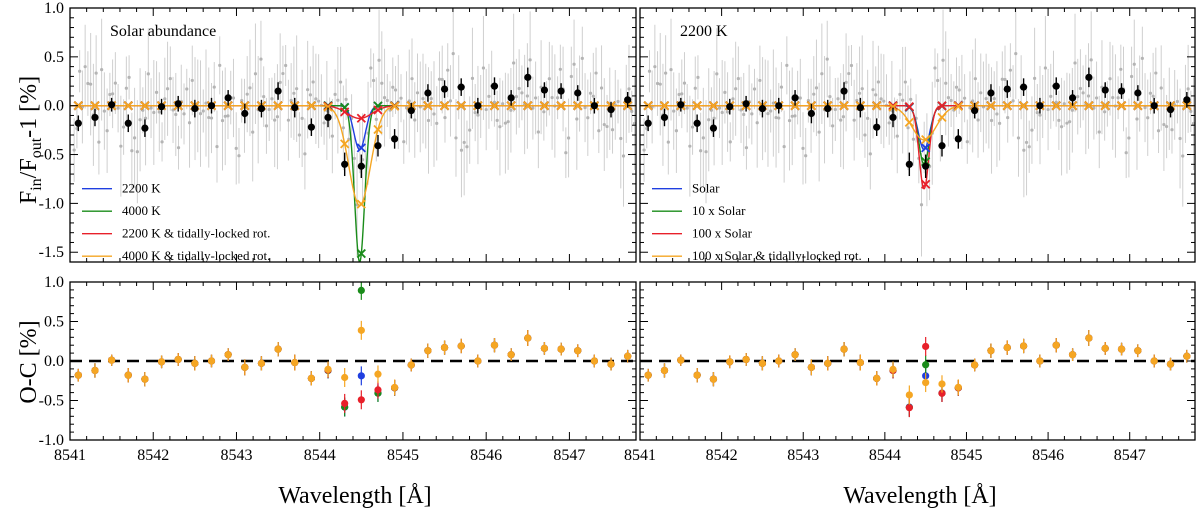  Describe the element at coordinates (196, 255) in the screenshot. I see `legend-label: 4000 K & tidally-locked rot.` at that location.